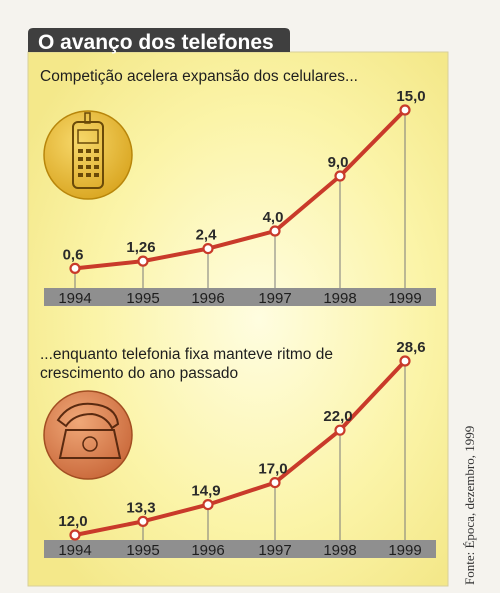  What do you see at coordinates (73, 254) in the screenshot?
I see `data-label: 0,6` at bounding box center [73, 254].